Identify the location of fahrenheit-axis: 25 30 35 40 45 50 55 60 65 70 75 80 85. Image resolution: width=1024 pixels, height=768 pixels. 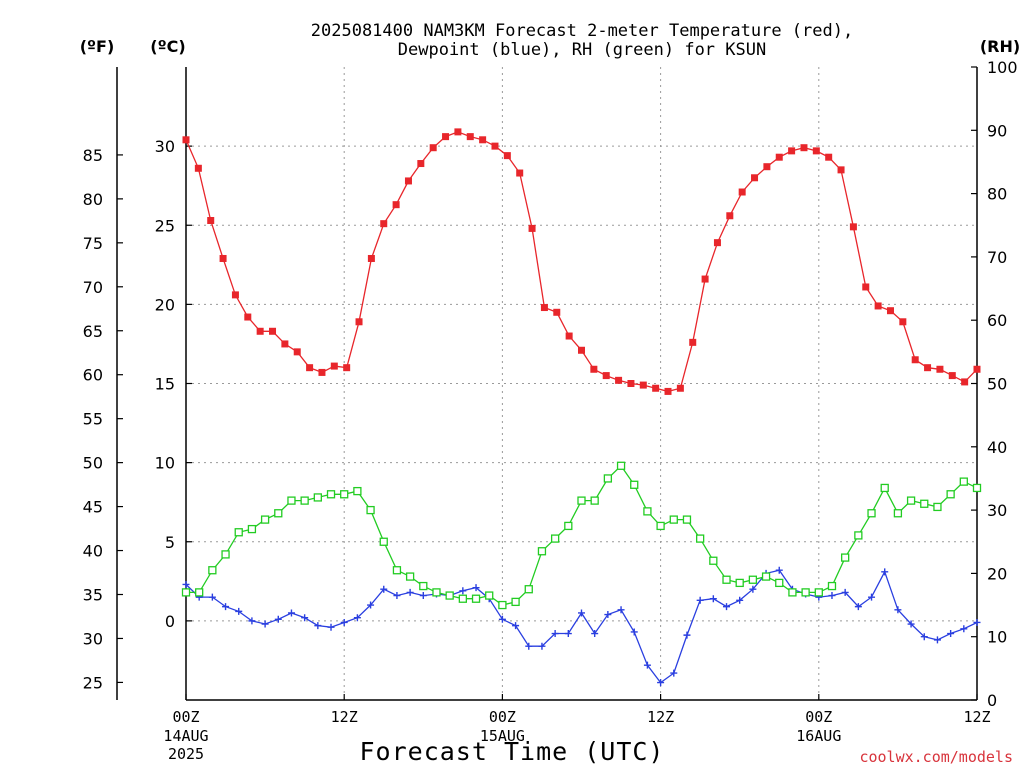
(103, 419).